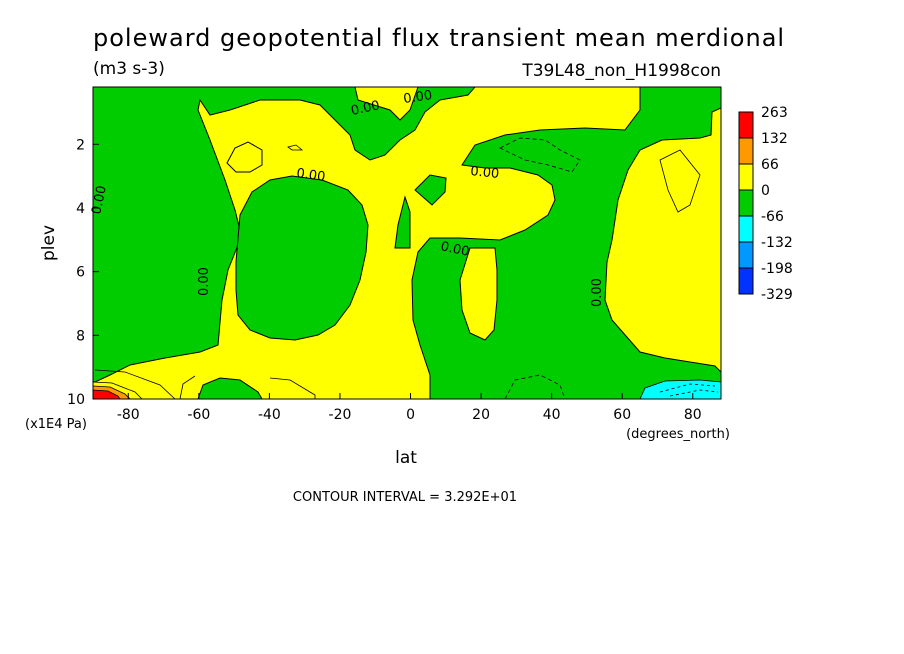  What do you see at coordinates (478, 294) in the screenshot?
I see `yellow-hole-nh` at bounding box center [478, 294].